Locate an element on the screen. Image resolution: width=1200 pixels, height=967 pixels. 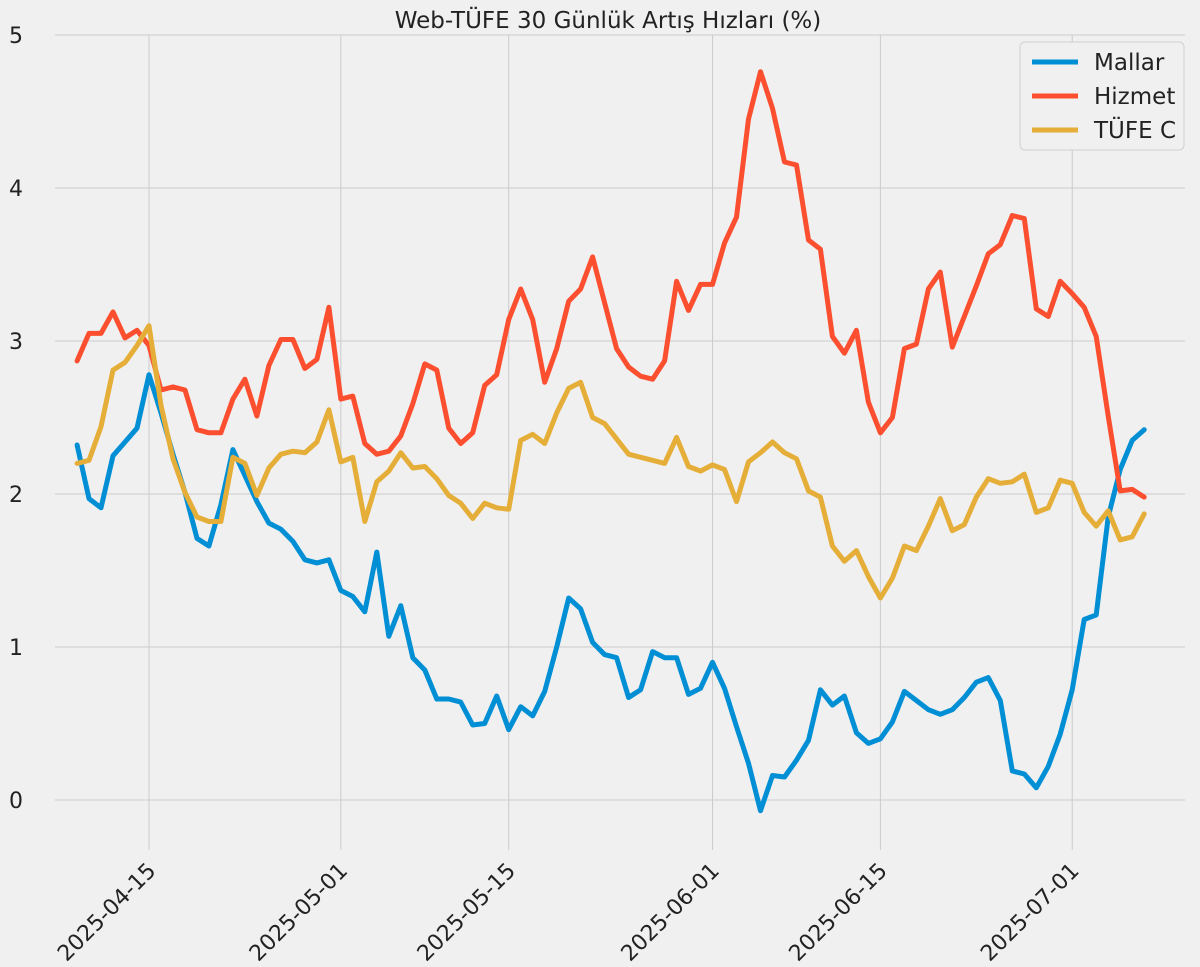
legend-label: Mallar is located at coordinates (1129, 63).